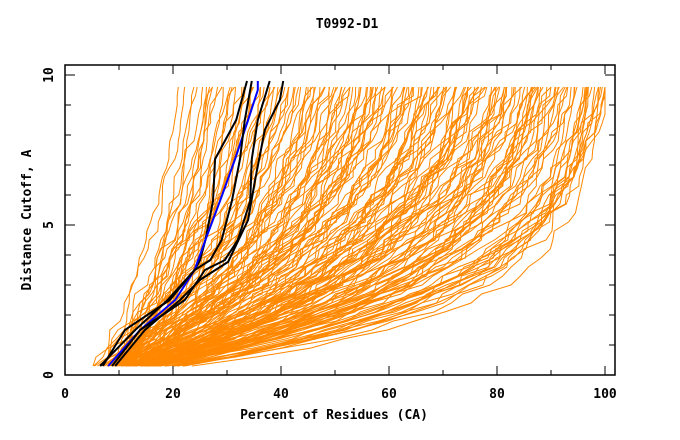 The width and height of the screenshot is (680, 440). Describe the element at coordinates (281, 394) in the screenshot. I see `x-tick-label: 40` at that location.